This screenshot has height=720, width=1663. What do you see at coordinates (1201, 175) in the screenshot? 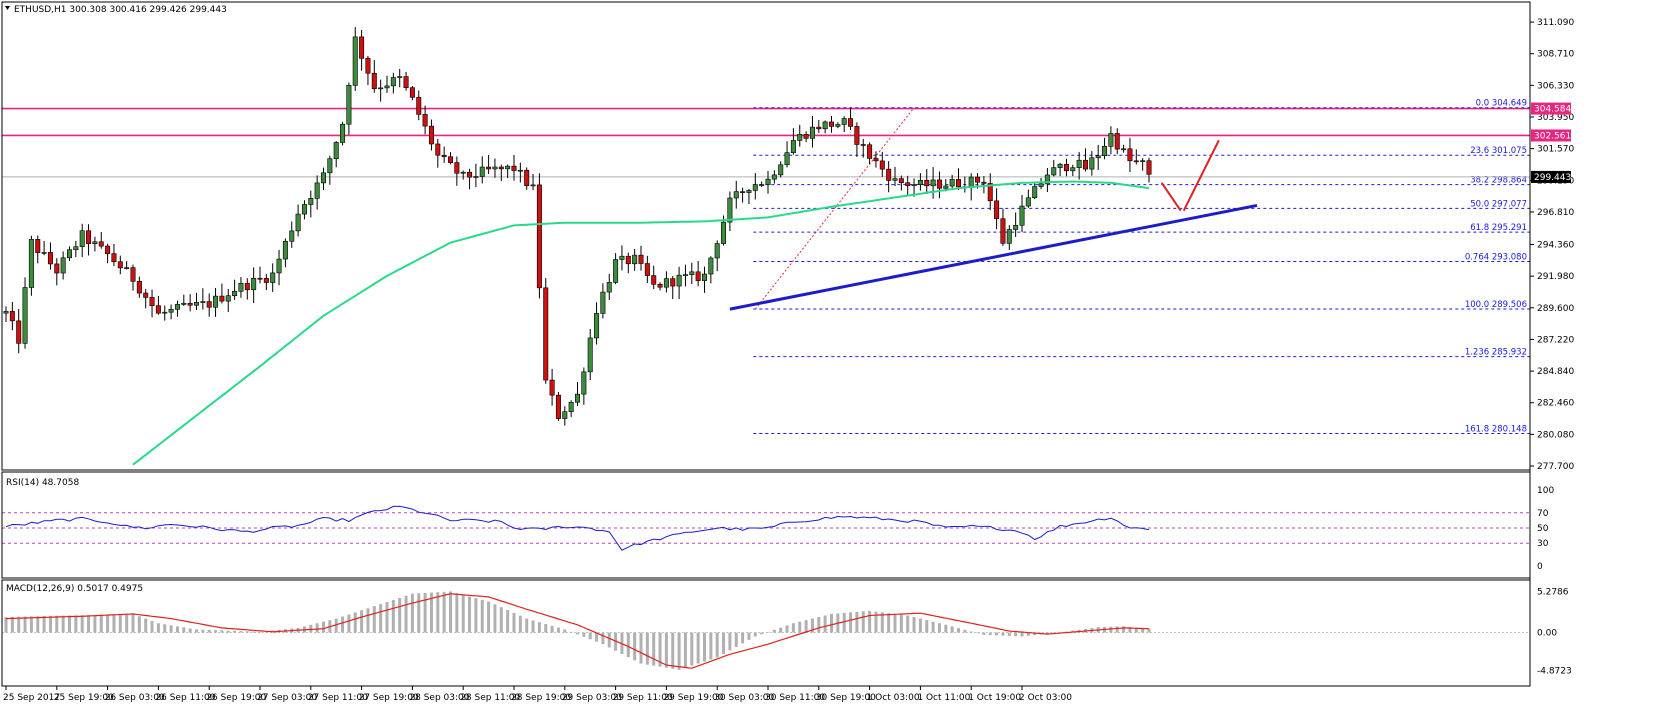
I see `projection-up-line` at bounding box center [1201, 175].